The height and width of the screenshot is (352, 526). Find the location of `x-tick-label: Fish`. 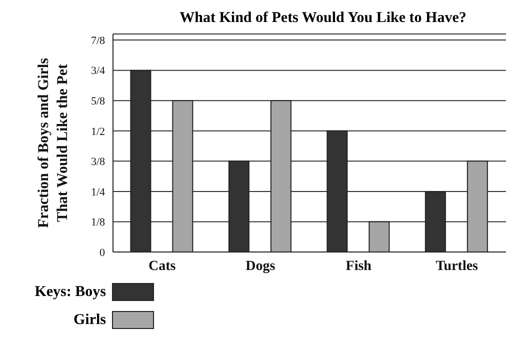

x-tick-label: Fish is located at coordinates (359, 266).